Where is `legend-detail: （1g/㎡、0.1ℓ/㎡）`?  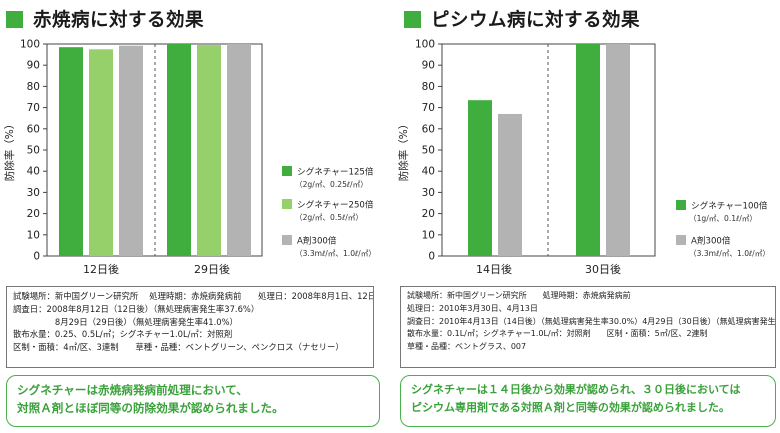 legend-detail: （1g/㎡、0.1ℓ/㎡） is located at coordinates (723, 218).